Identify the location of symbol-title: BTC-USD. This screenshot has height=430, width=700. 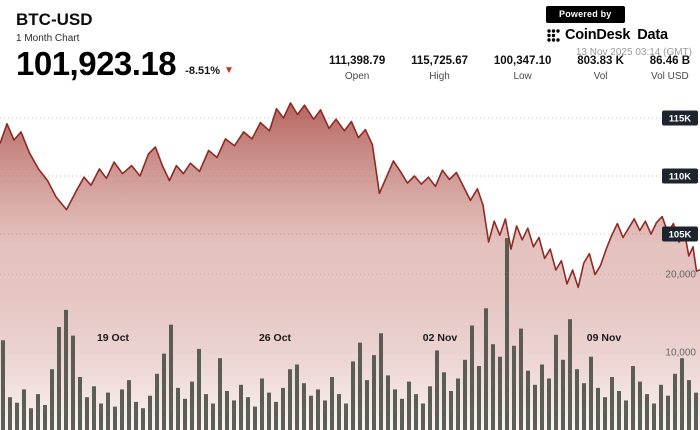
(54, 19).